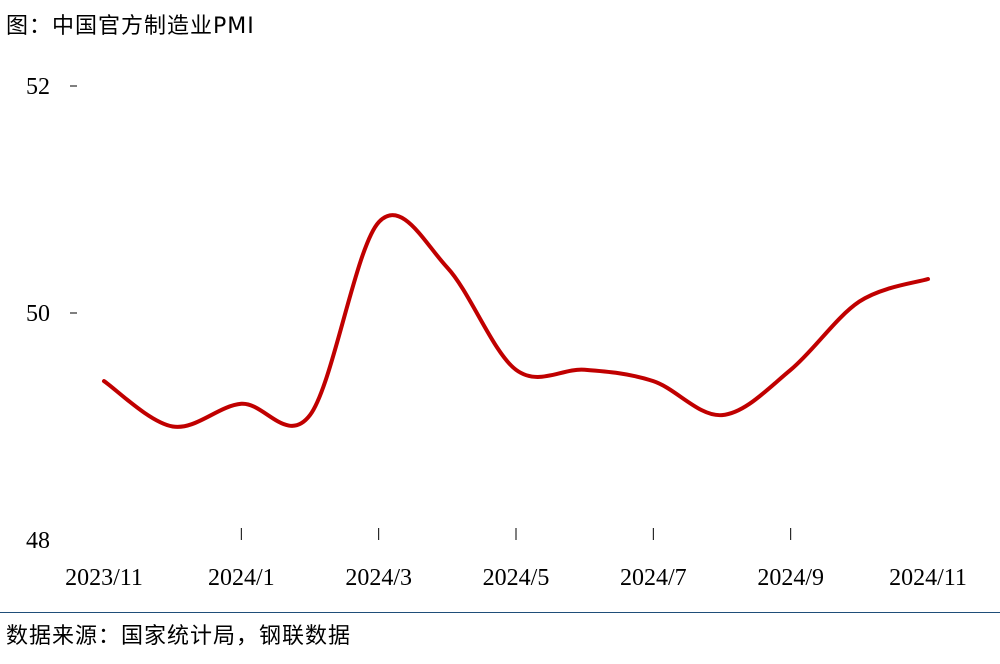  I want to click on x-tick-label: 2024/7, so click(653, 578).